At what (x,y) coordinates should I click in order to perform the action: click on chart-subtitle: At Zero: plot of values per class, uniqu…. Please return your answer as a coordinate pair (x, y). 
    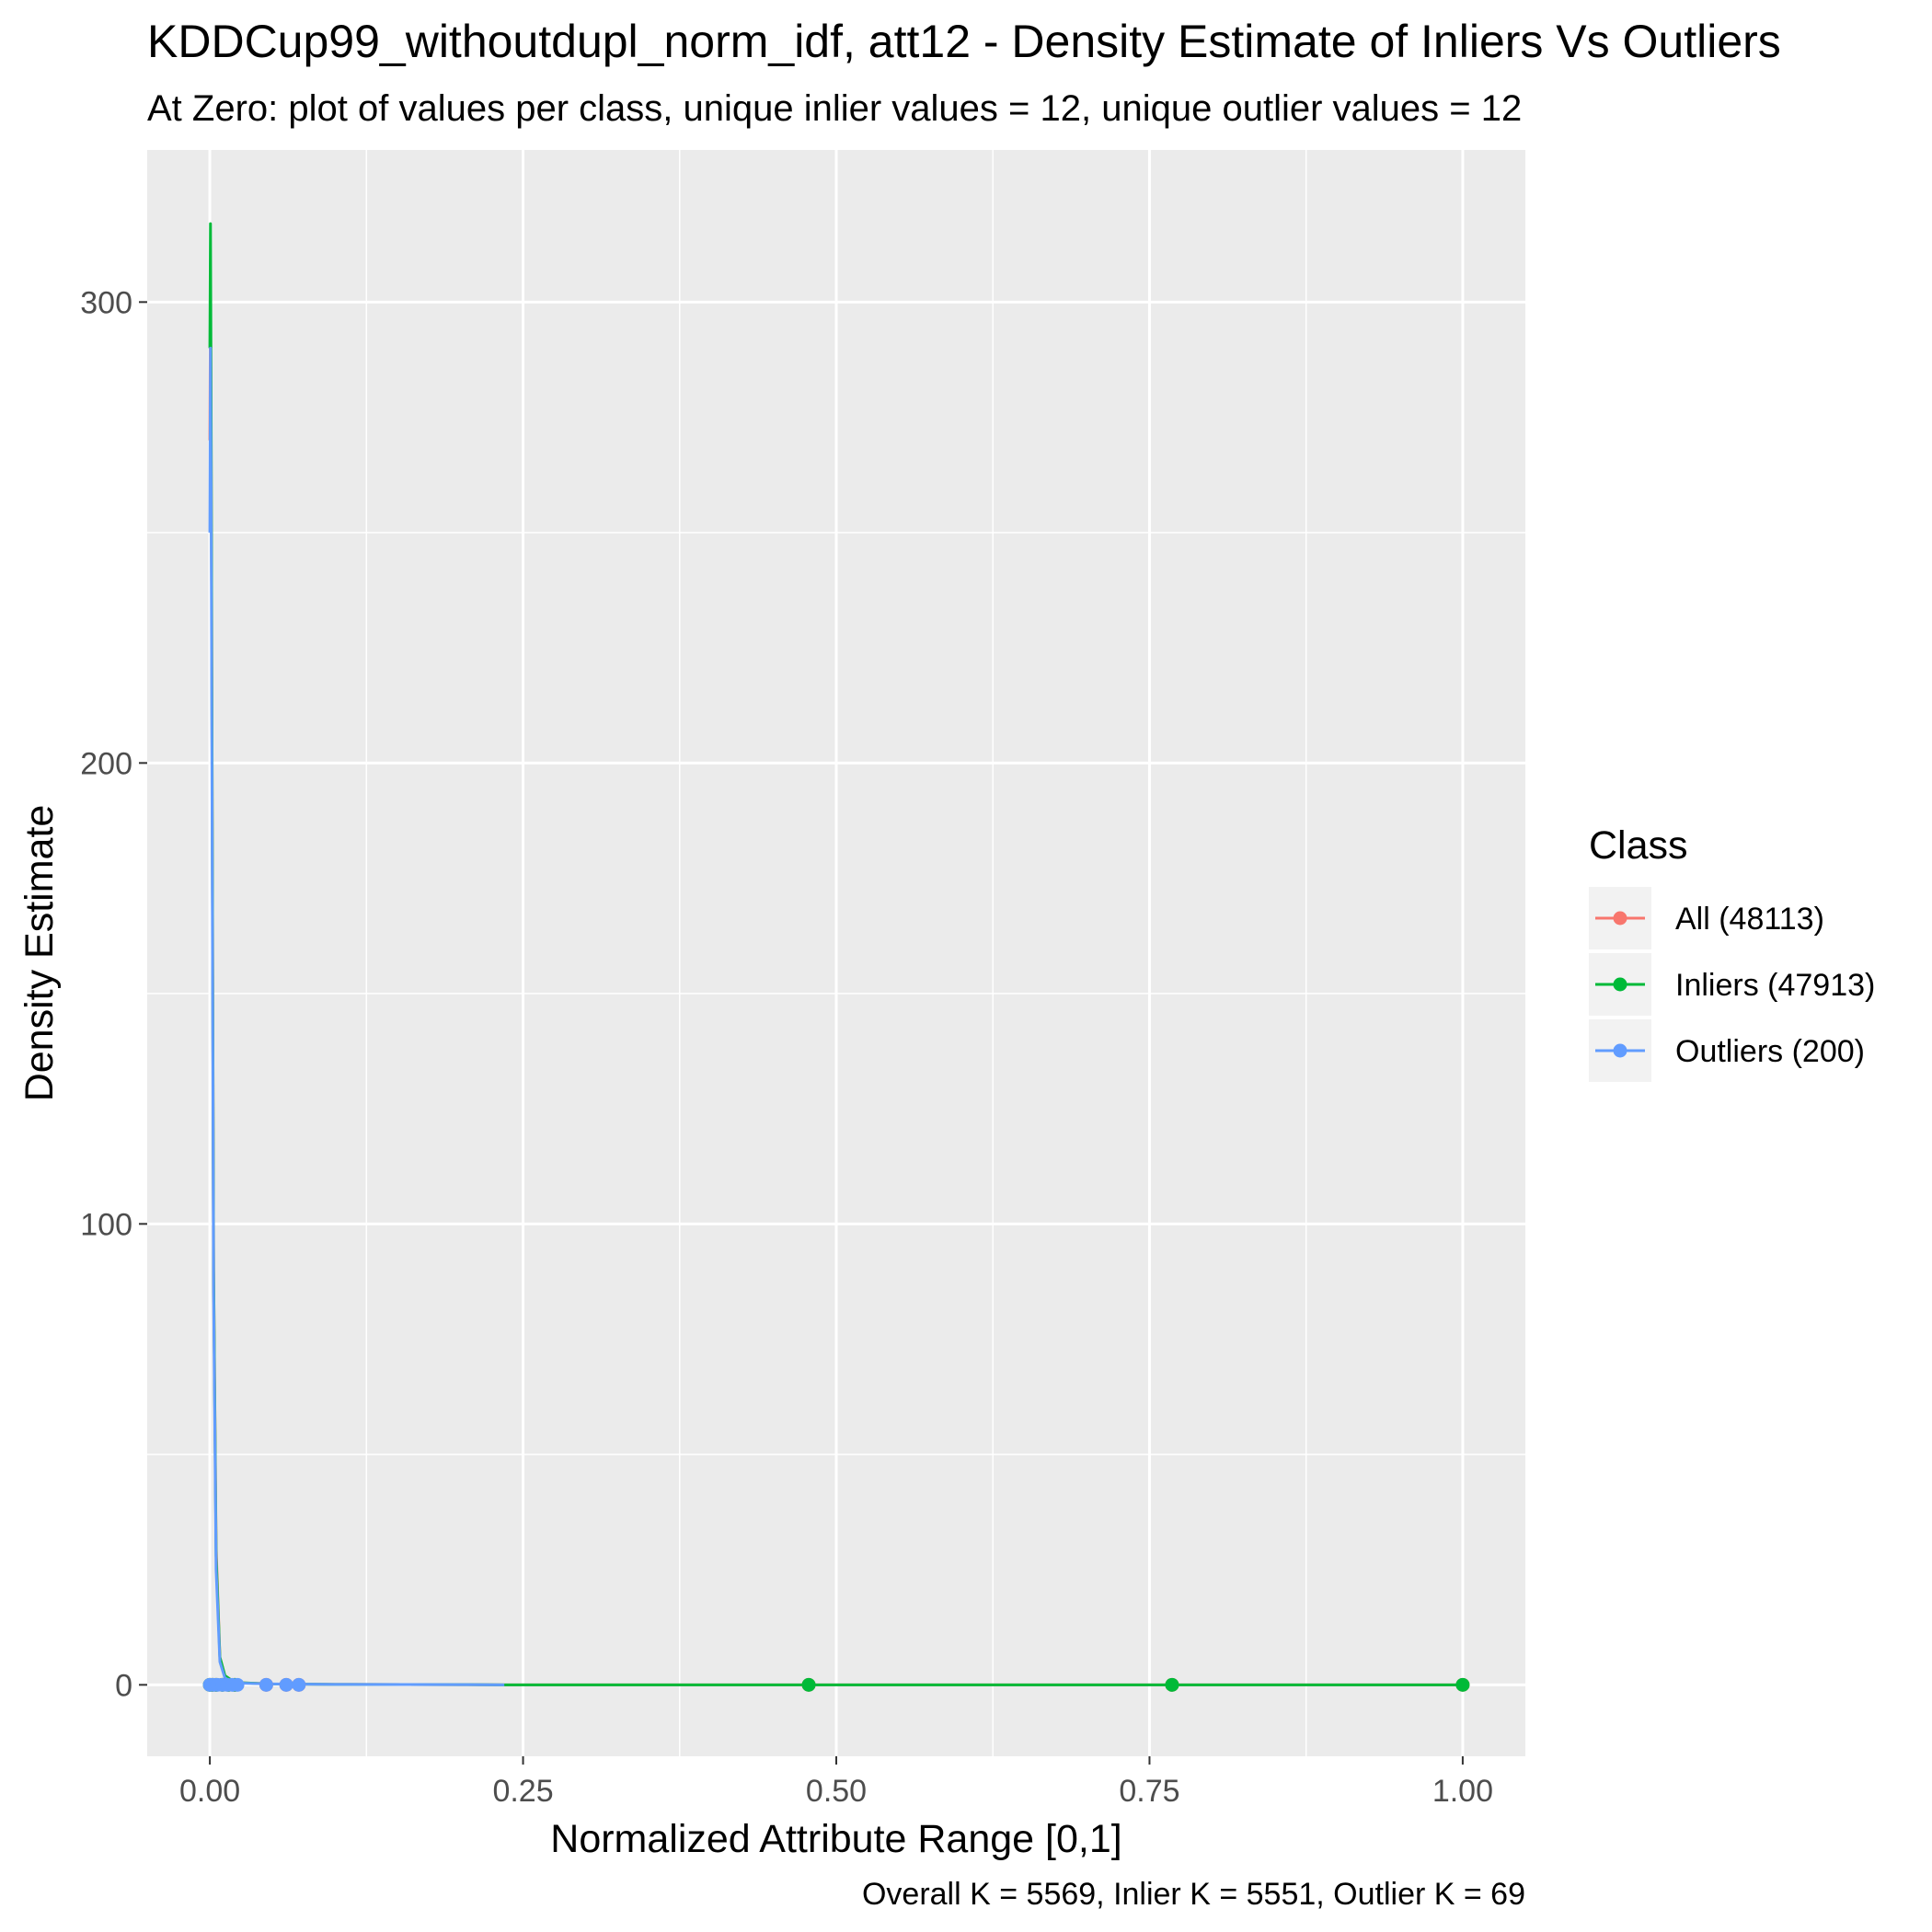
    Looking at the image, I should click on (834, 108).